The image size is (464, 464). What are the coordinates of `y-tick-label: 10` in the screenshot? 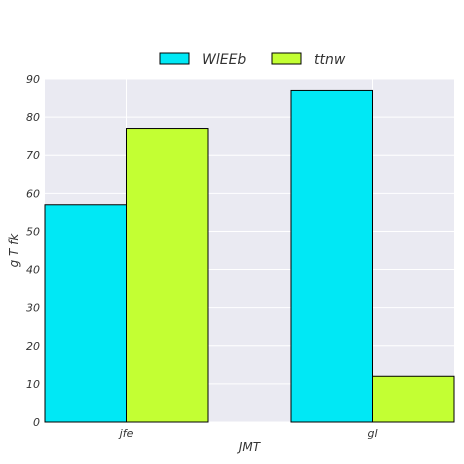 It's located at (33, 384).